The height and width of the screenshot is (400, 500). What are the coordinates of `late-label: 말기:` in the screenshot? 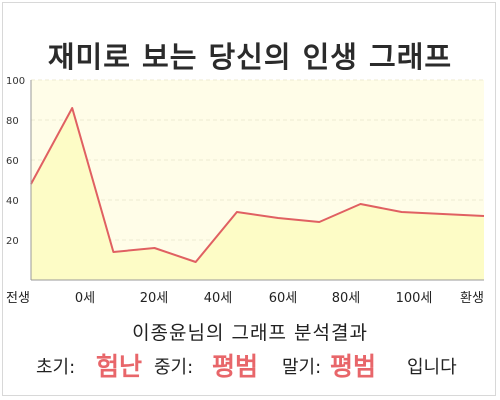 It's located at (302, 367).